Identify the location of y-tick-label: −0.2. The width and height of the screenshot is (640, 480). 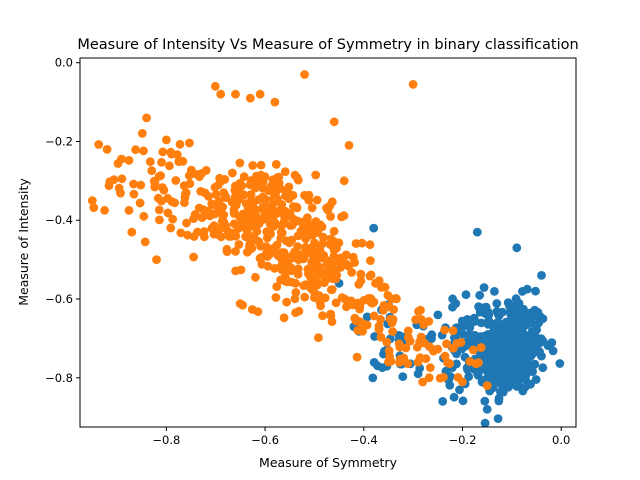
(59, 141).